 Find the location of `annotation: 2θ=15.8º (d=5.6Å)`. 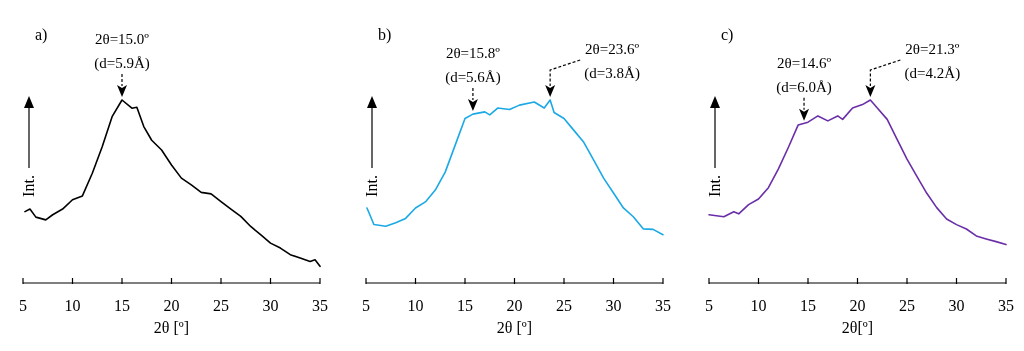

annotation: 2θ=15.8º (d=5.6Å) is located at coordinates (473, 66).